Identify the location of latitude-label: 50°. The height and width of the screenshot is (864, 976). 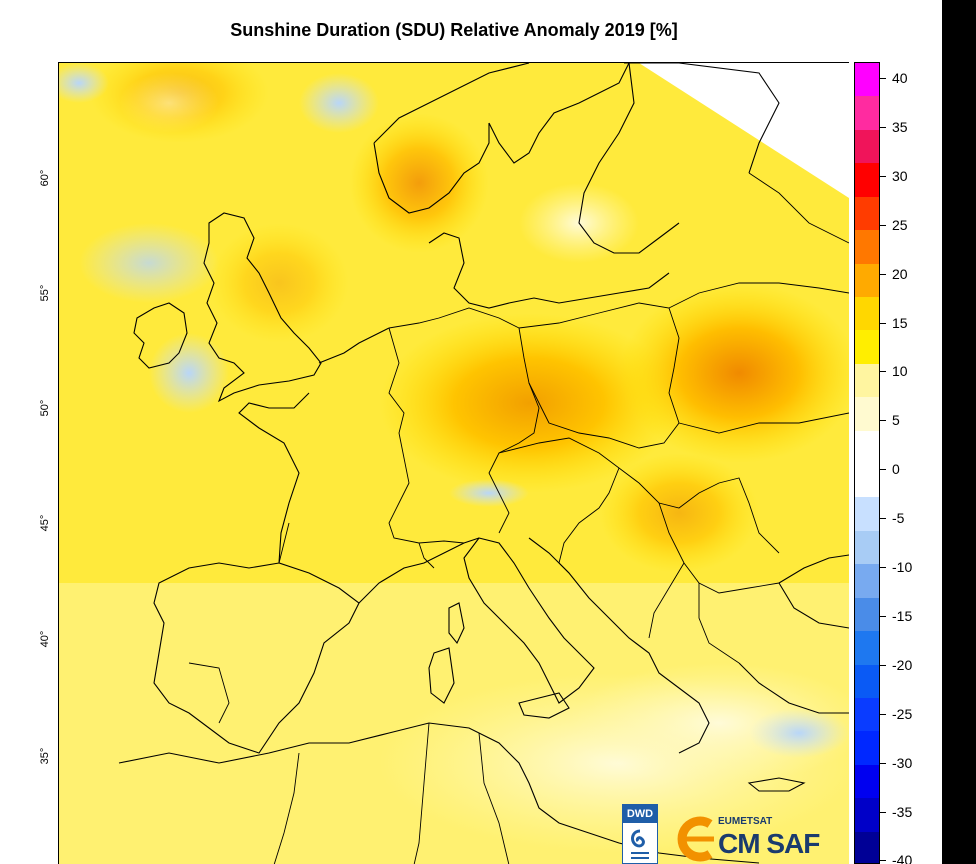
(45, 408).